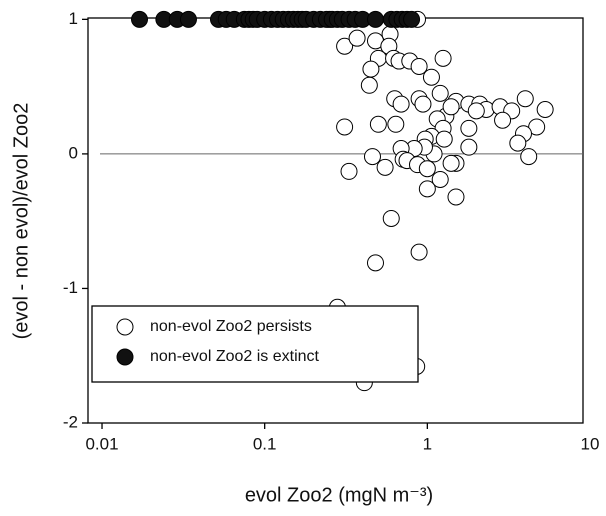 This screenshot has height=516, width=606. Describe the element at coordinates (265, 443) in the screenshot. I see `x-tick-label: 0.1` at that location.